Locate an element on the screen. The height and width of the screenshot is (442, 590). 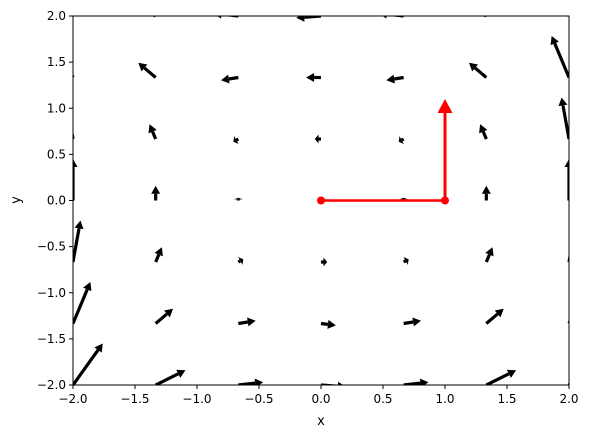
x-tick-label: −2.0 is located at coordinates (72, 399).